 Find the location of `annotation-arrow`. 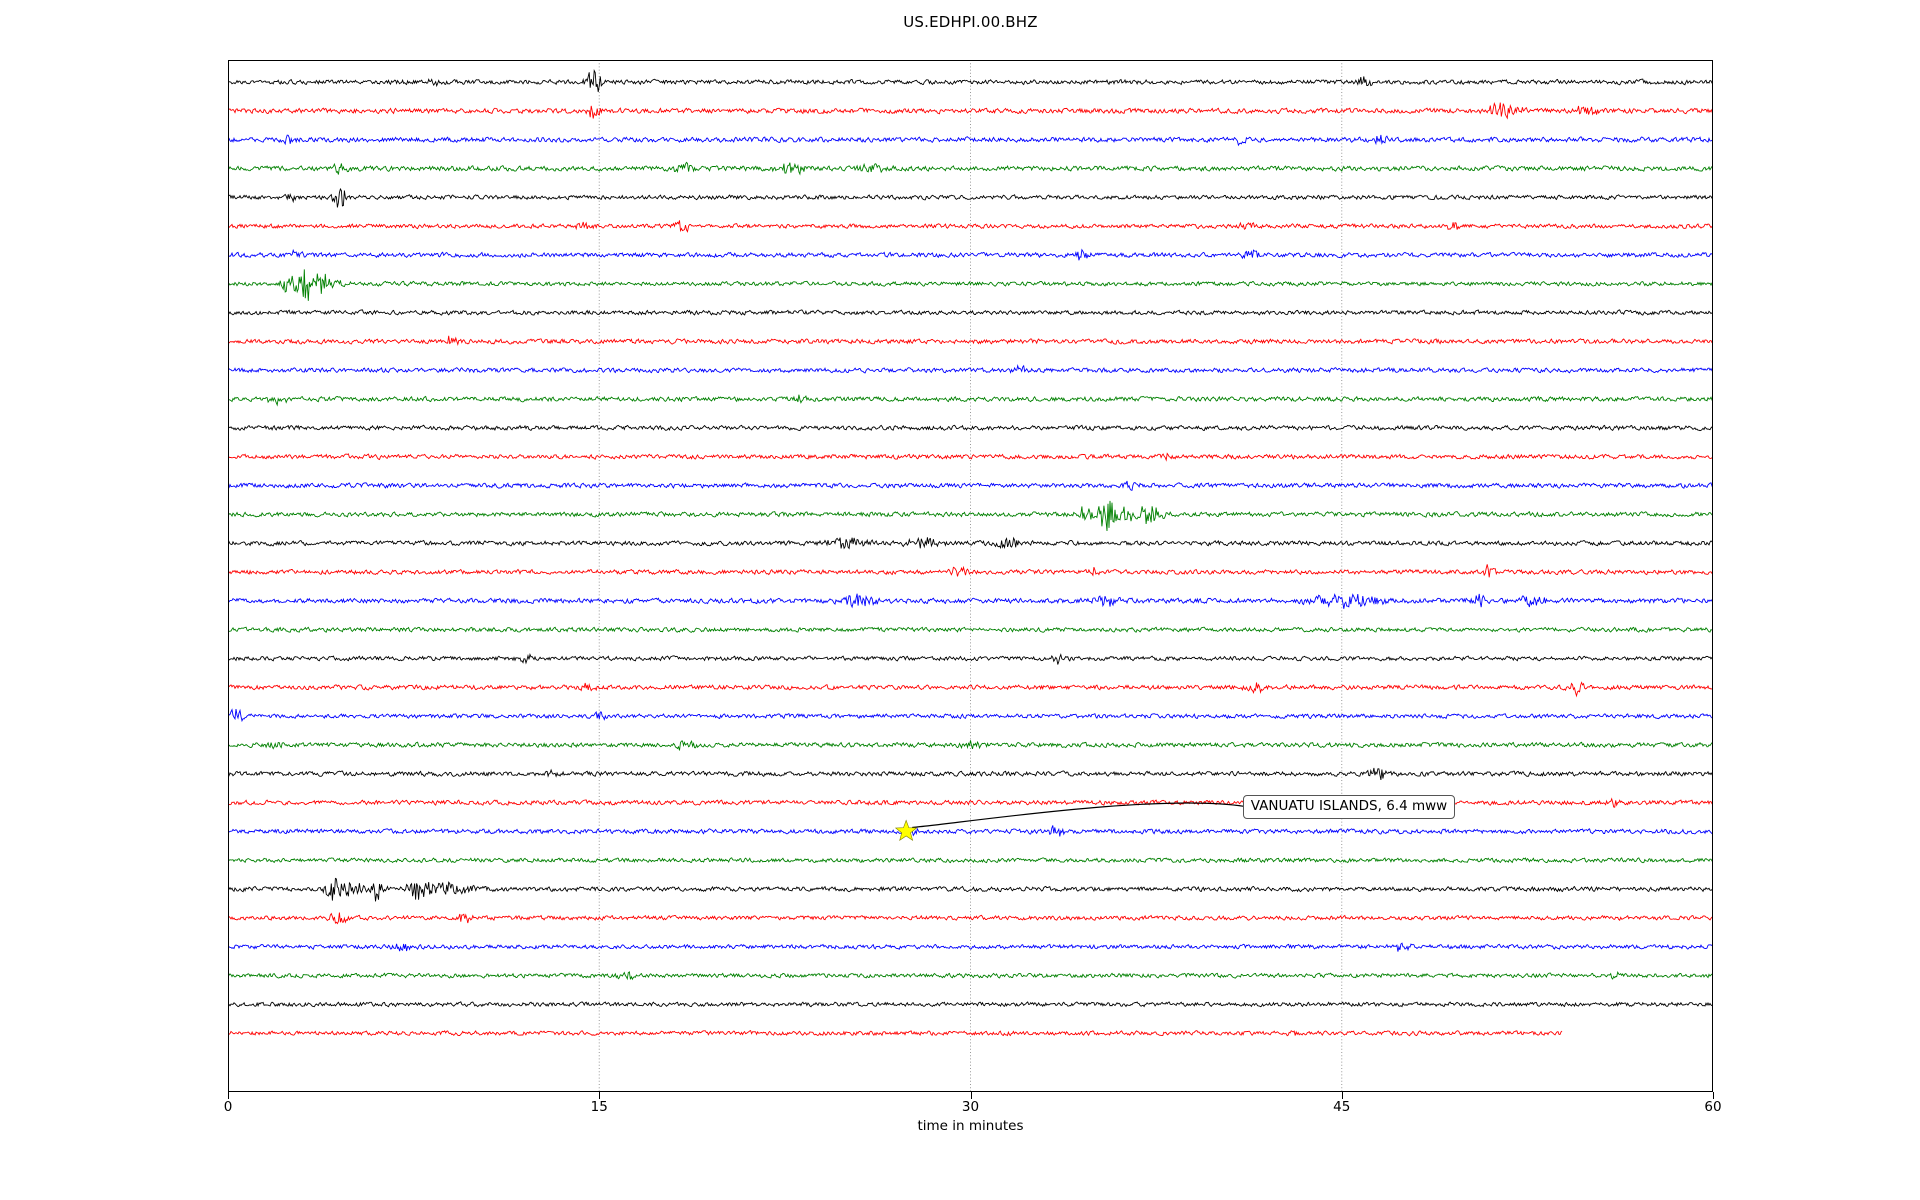

annotation-arrow is located at coordinates (1078, 815).